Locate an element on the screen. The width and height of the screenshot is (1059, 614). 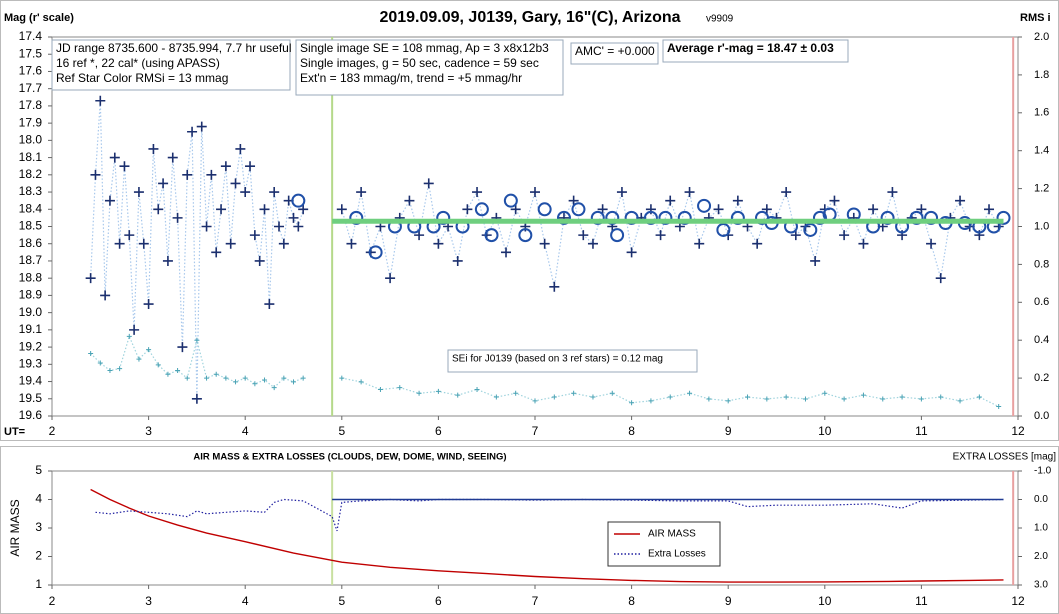
y-axis-label: AIR MASS is located at coordinates (15, 527).